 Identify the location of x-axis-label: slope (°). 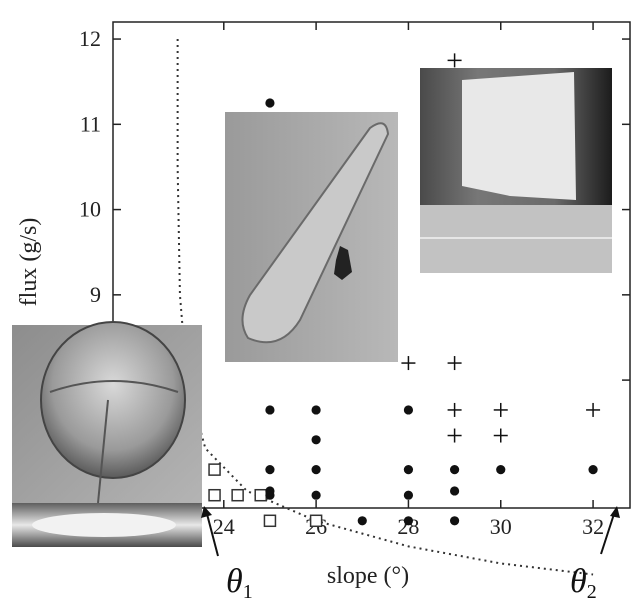
(368, 576).